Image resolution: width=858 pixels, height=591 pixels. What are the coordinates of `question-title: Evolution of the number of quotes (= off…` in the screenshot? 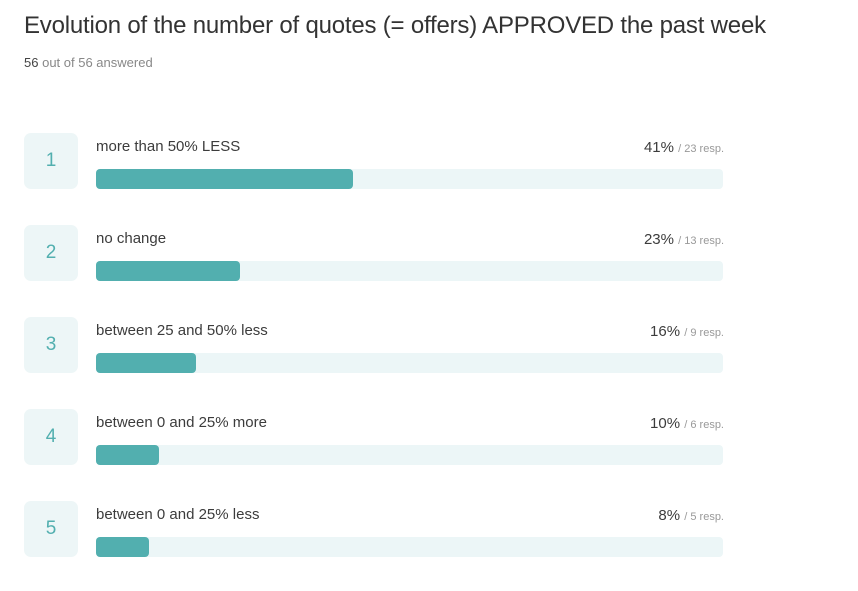 It's located at (395, 25).